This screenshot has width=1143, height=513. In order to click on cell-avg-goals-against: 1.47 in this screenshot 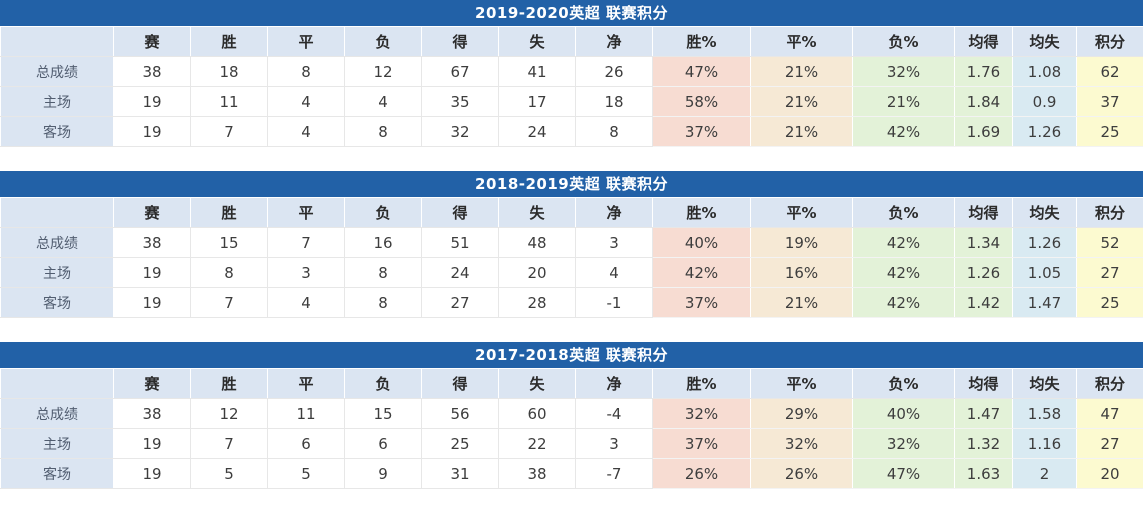, I will do `click(1045, 303)`.